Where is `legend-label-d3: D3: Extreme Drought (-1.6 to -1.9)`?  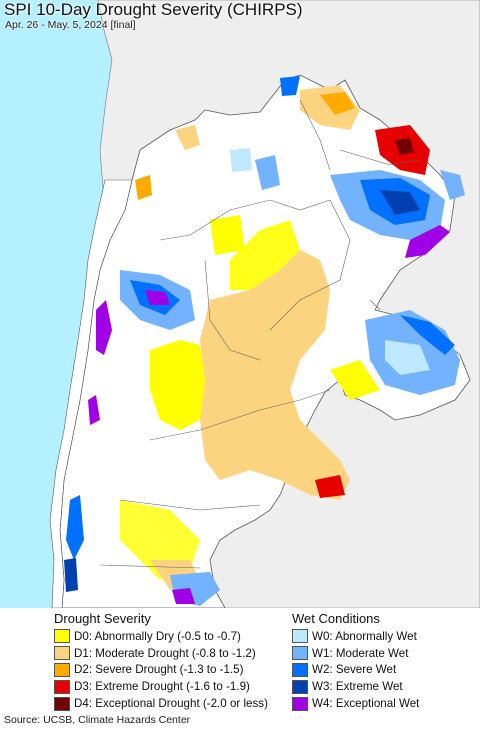
legend-label-d3: D3: Extreme Drought (-1.6 to -1.9) is located at coordinates (162, 687).